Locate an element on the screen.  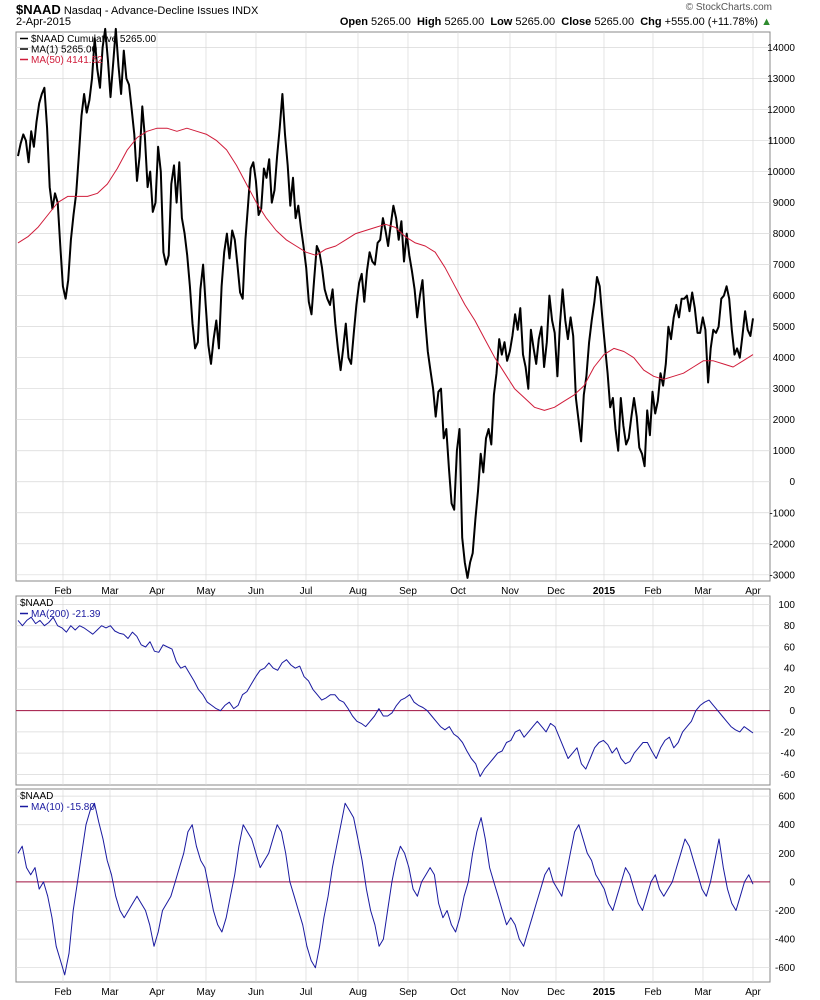
osc2-x-tick-label: Dec is located at coordinates (556, 992).